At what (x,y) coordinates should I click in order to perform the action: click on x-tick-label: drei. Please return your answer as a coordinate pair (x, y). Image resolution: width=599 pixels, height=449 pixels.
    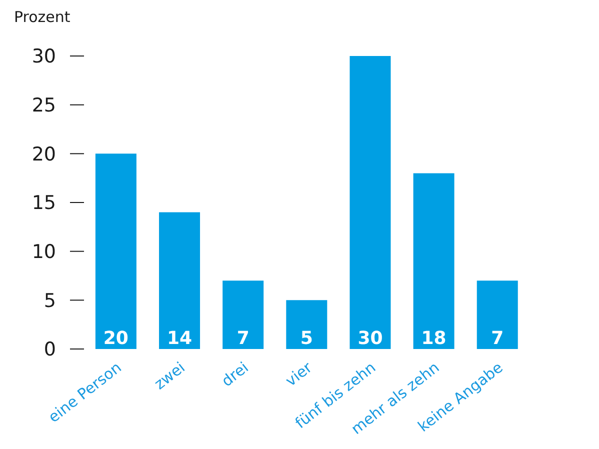
    Looking at the image, I should click on (235, 374).